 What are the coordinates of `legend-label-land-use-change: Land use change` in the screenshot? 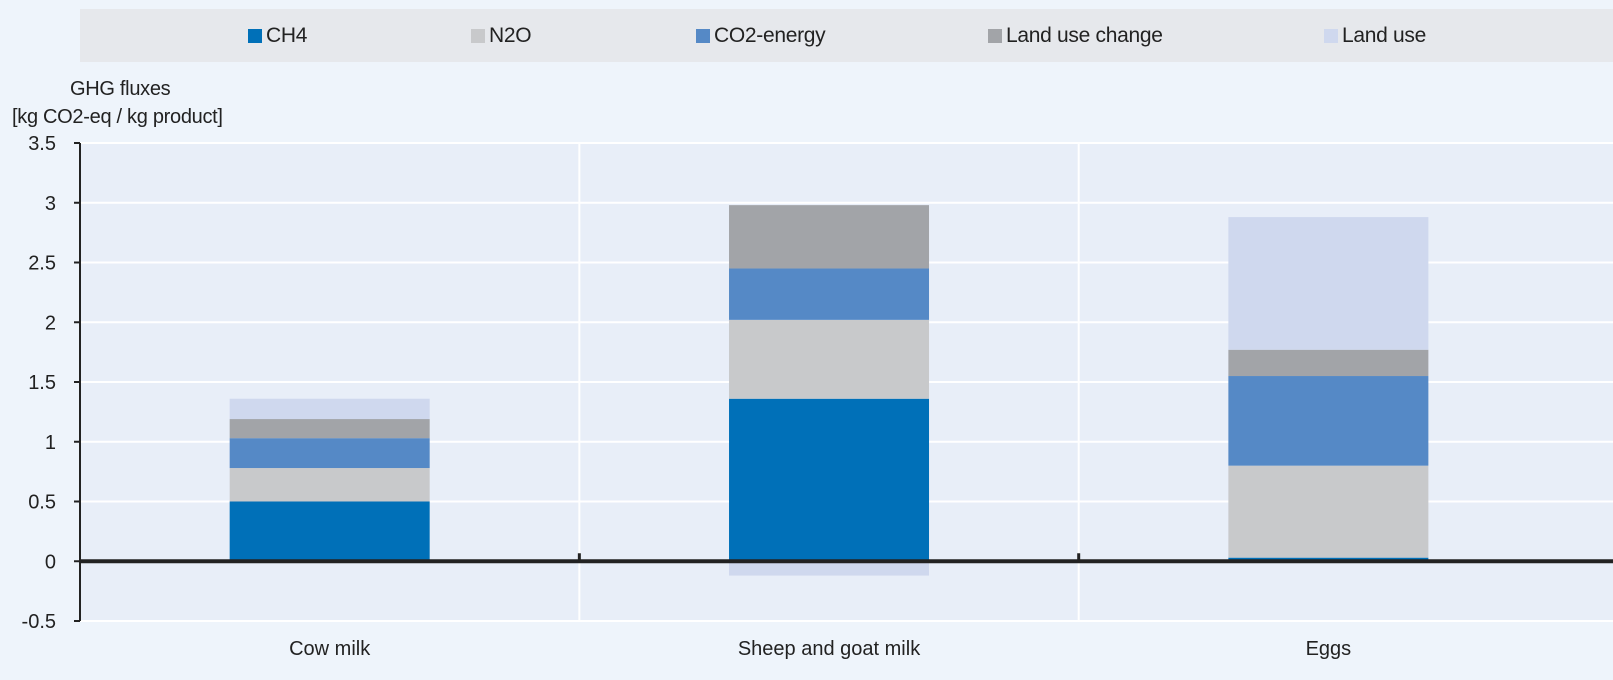 It's located at (1084, 35).